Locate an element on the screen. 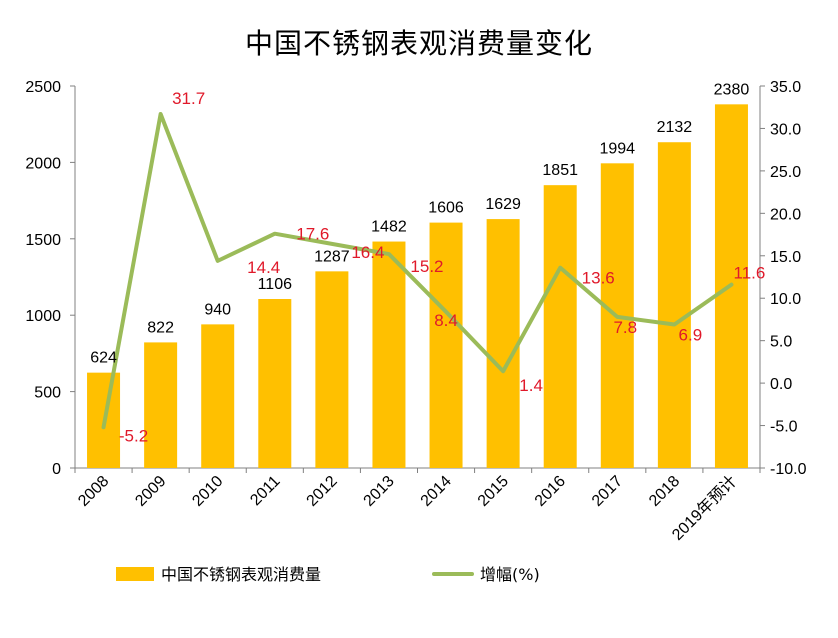 This screenshot has height=638, width=838. line-value-label: 15.2 is located at coordinates (426, 266).